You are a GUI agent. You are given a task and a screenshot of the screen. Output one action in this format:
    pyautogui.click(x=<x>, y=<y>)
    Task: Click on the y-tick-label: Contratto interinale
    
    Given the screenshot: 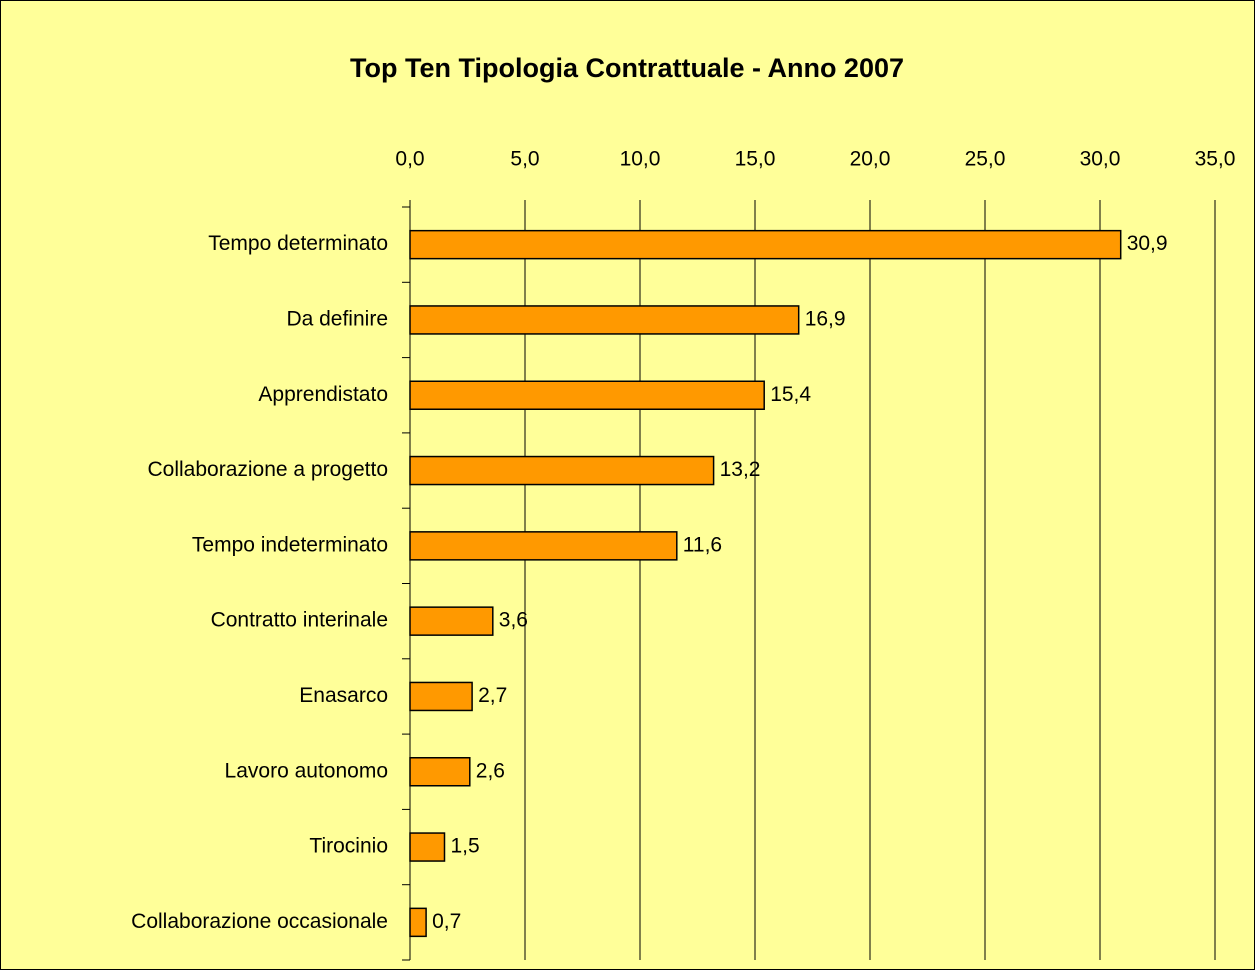 What is the action you would take?
    pyautogui.click(x=299, y=620)
    